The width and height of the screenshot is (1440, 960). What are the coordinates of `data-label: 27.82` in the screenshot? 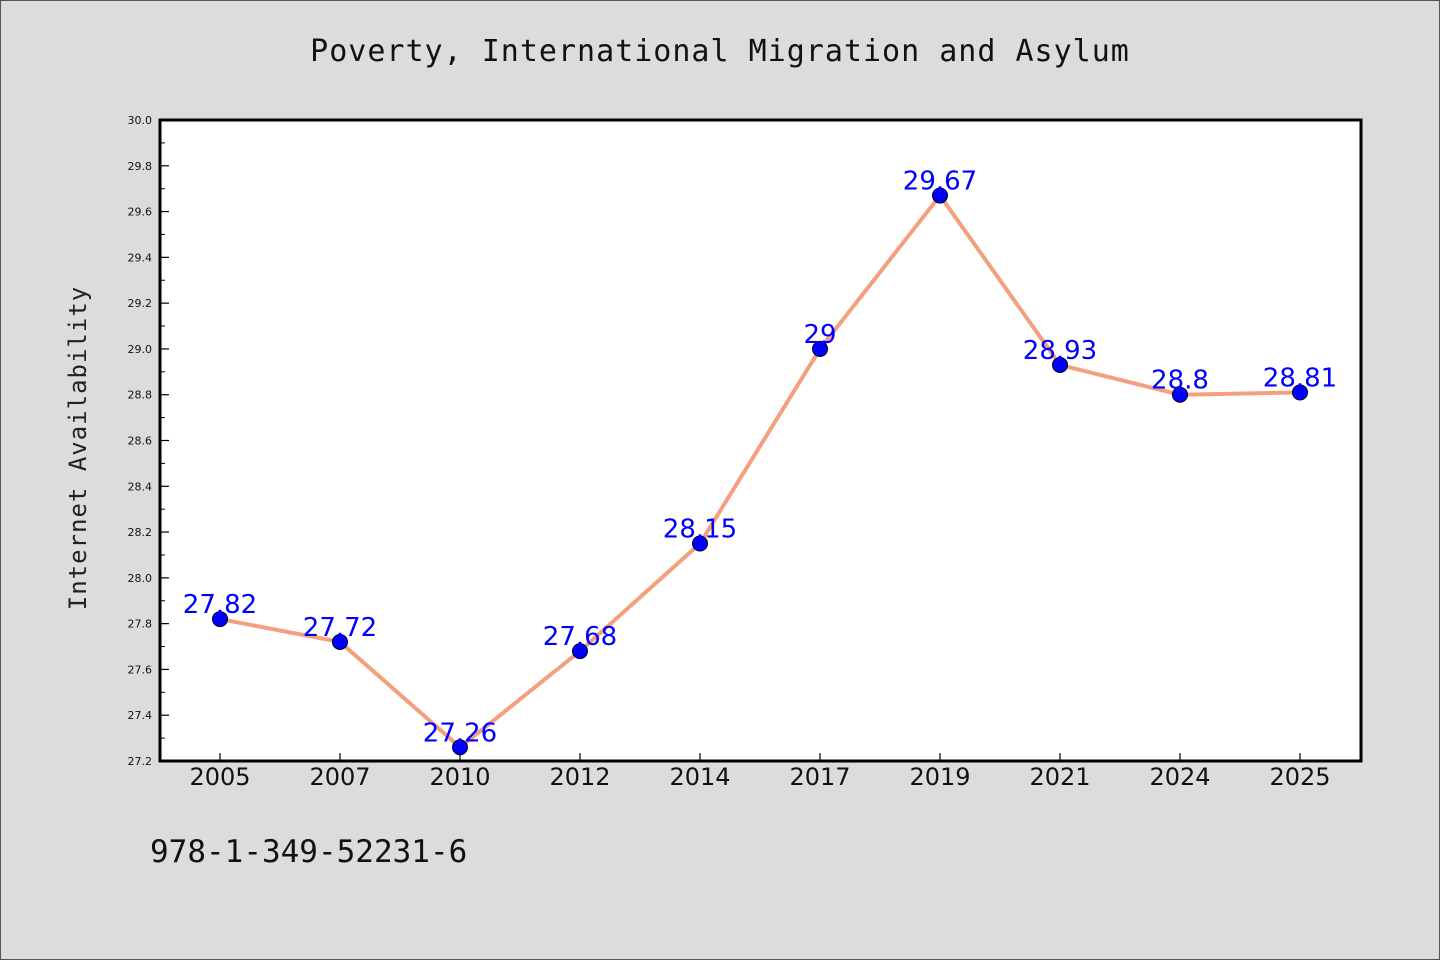 It's located at (220, 605).